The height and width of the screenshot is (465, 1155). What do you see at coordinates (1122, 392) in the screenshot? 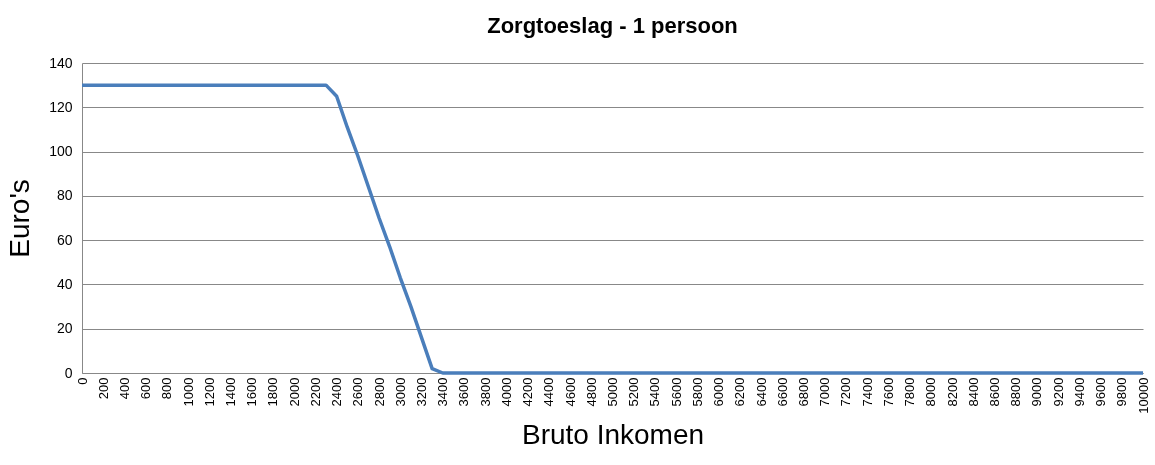
I see `x-tick-label: 9800` at bounding box center [1122, 392].